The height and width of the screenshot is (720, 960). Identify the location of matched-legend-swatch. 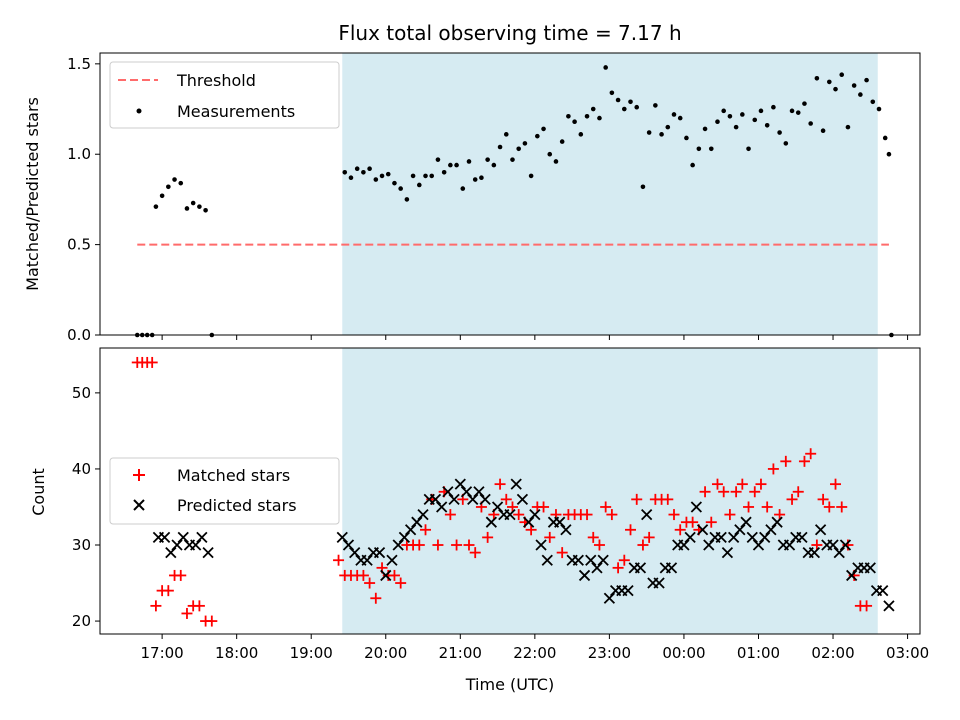
(139, 475).